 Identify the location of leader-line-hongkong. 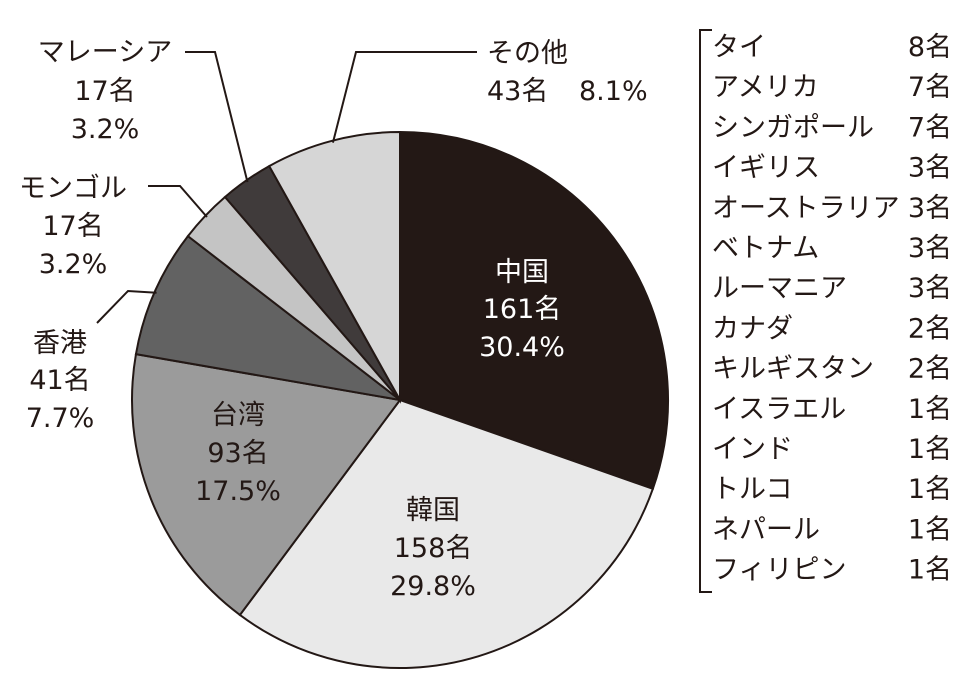
(126, 306).